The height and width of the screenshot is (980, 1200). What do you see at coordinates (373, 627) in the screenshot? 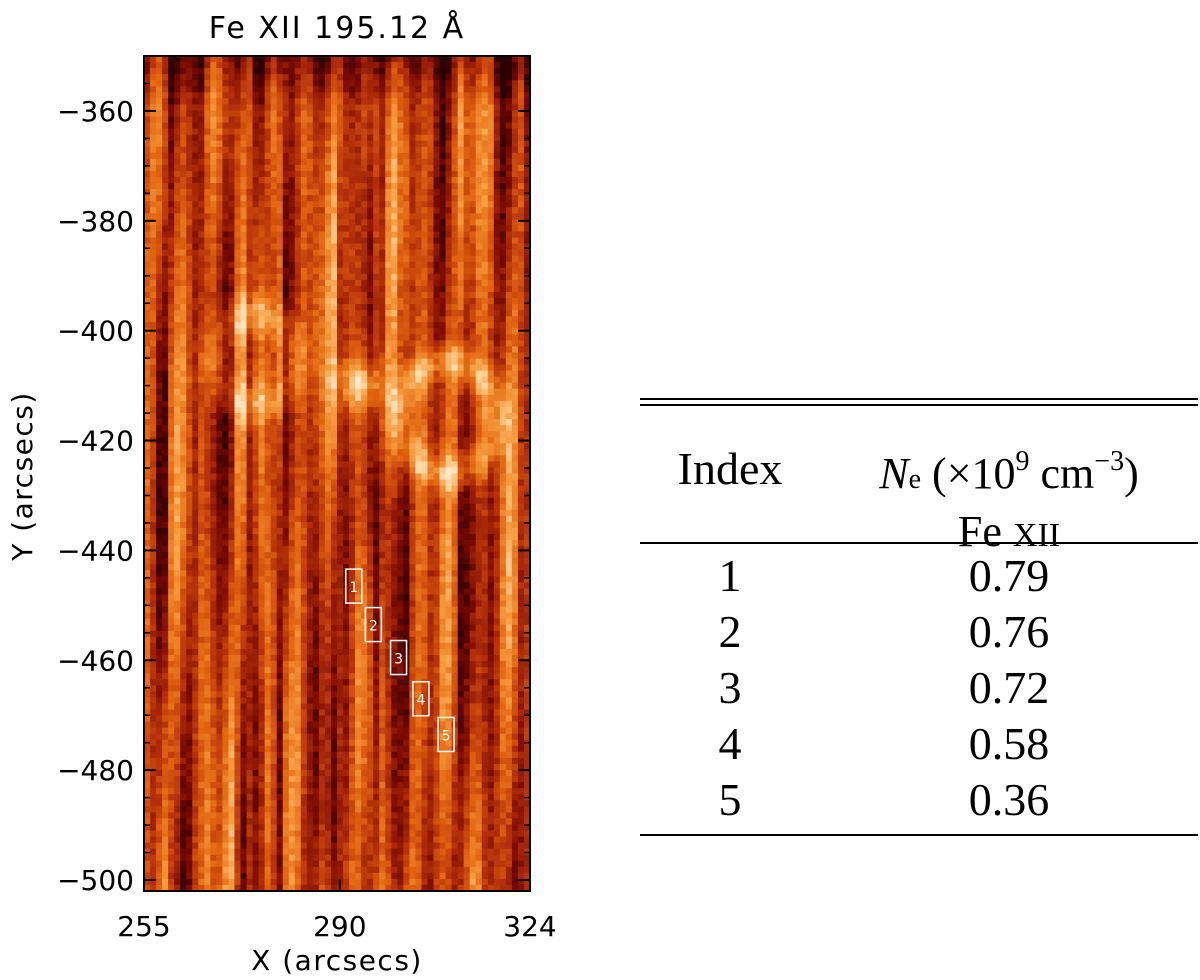
I see `analysis-box-label: 2` at bounding box center [373, 627].